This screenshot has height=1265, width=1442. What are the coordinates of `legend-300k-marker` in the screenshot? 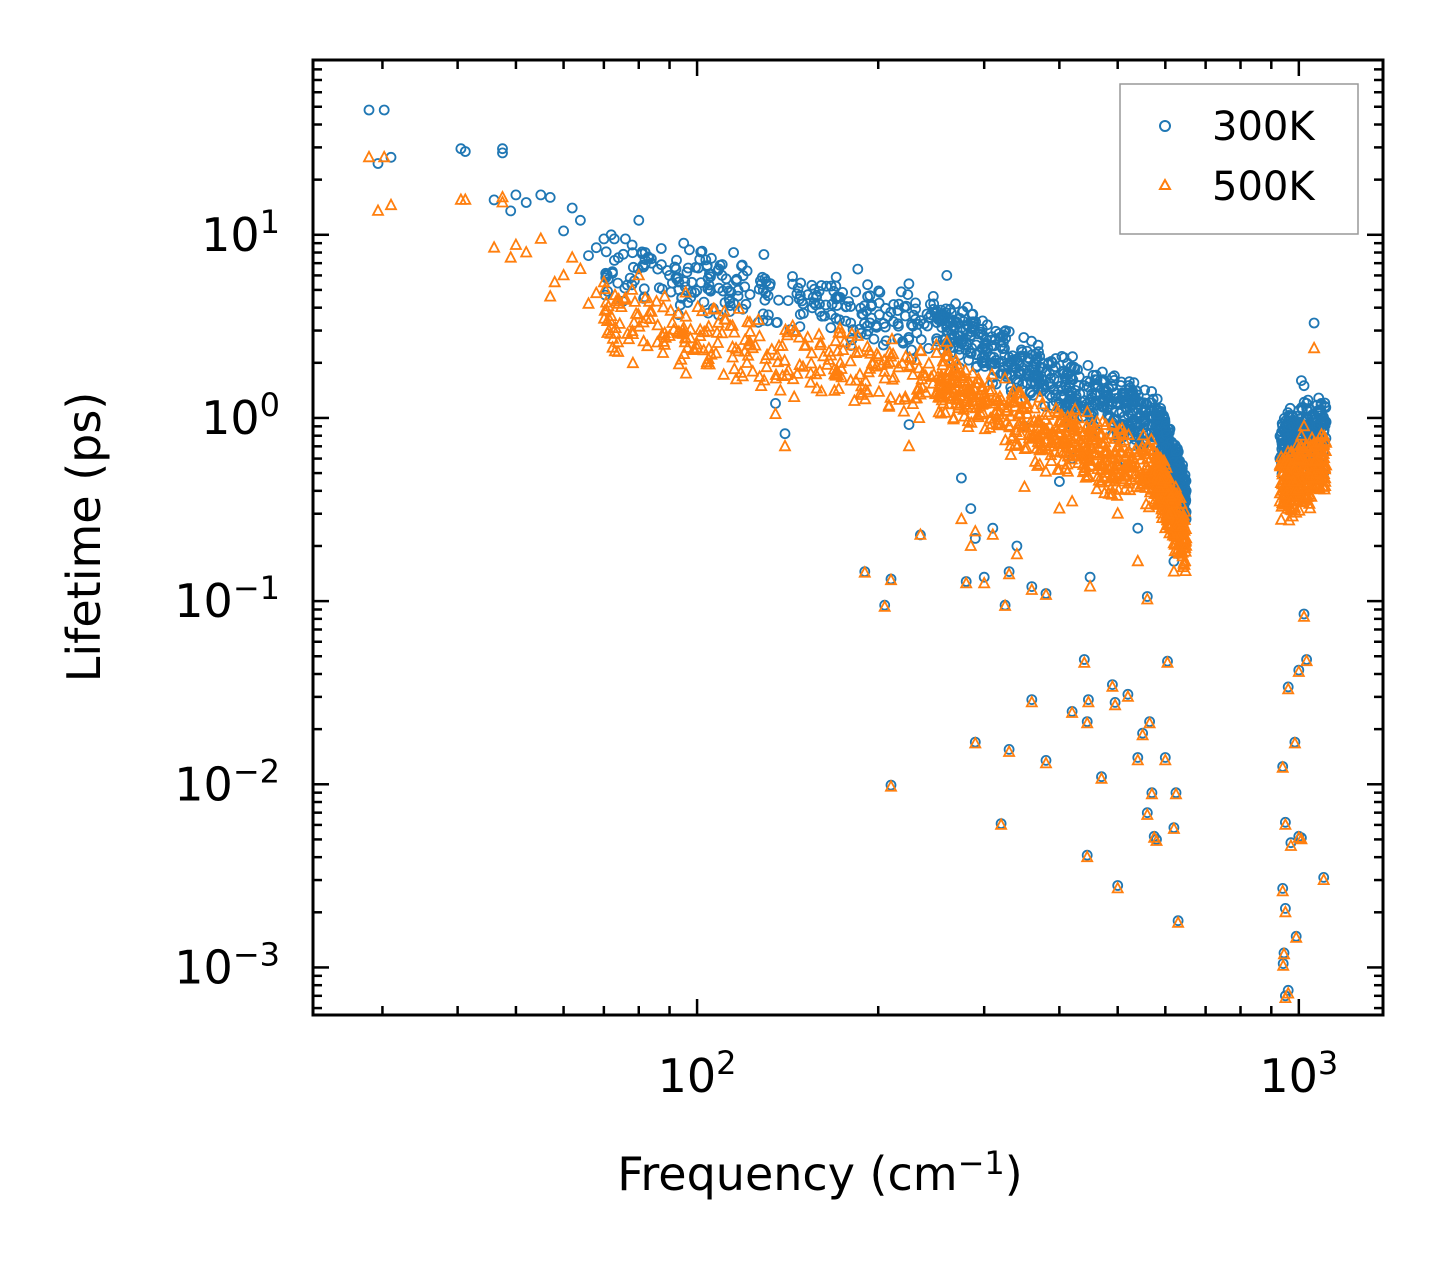 It's located at (1165, 126).